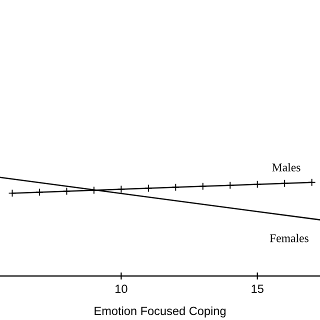 The height and width of the screenshot is (320, 320). What do you see at coordinates (122, 289) in the screenshot?
I see `x-tick-label: 10` at bounding box center [122, 289].